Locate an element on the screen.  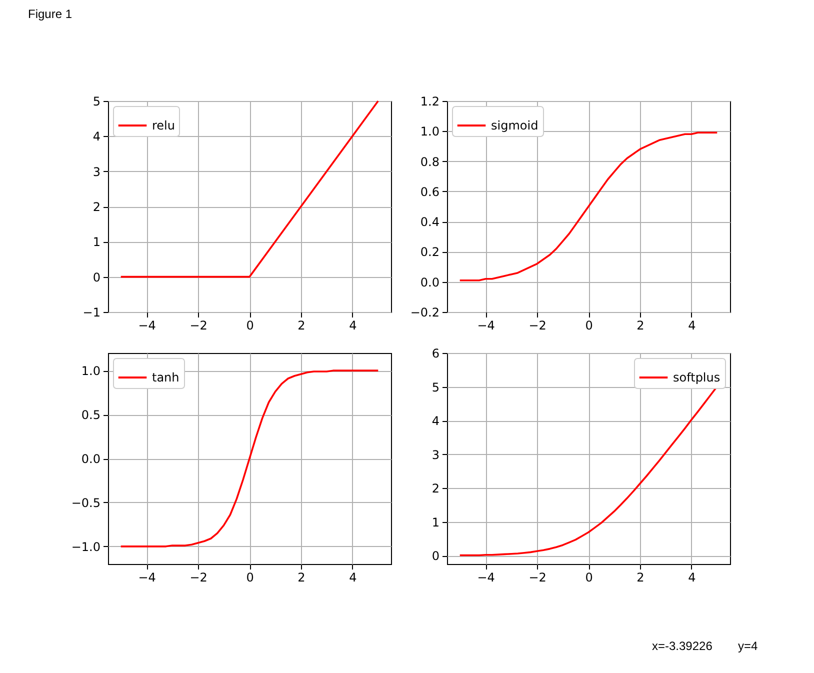
y-tick-label: 0.6 is located at coordinates (430, 191).